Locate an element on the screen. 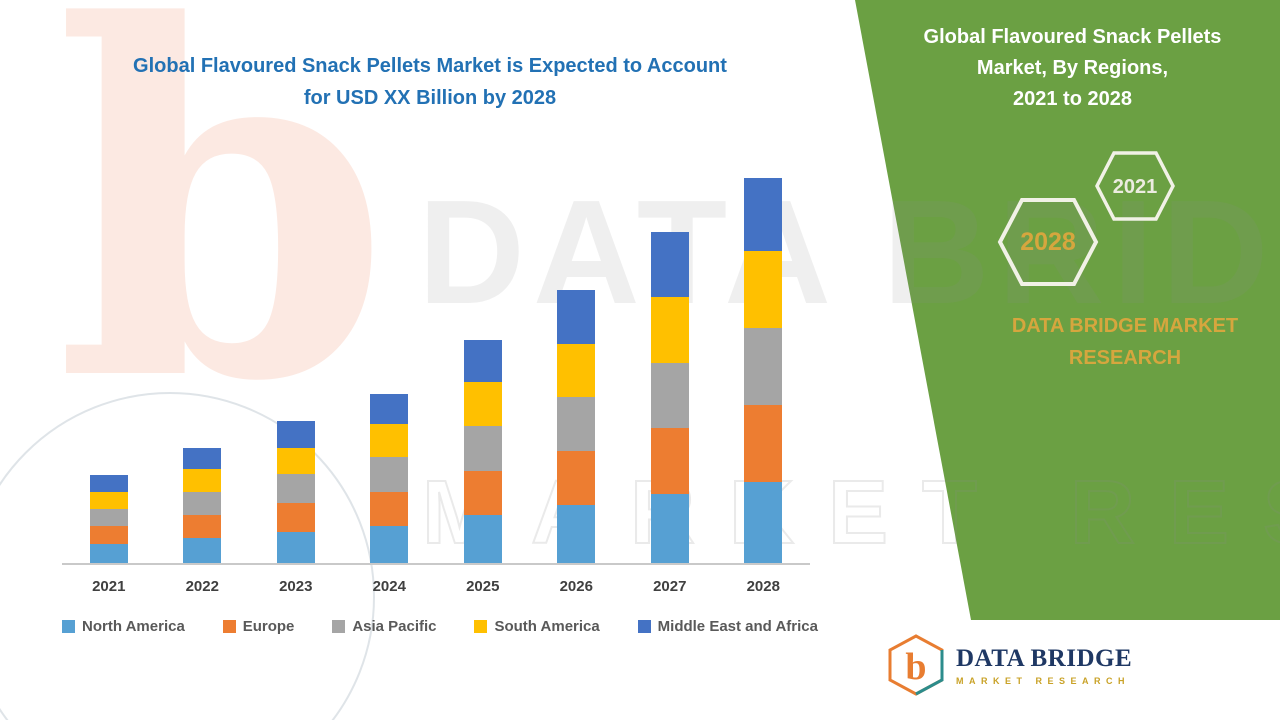 This screenshot has width=1280, height=720. legend-item-south-america: South America is located at coordinates (537, 626).